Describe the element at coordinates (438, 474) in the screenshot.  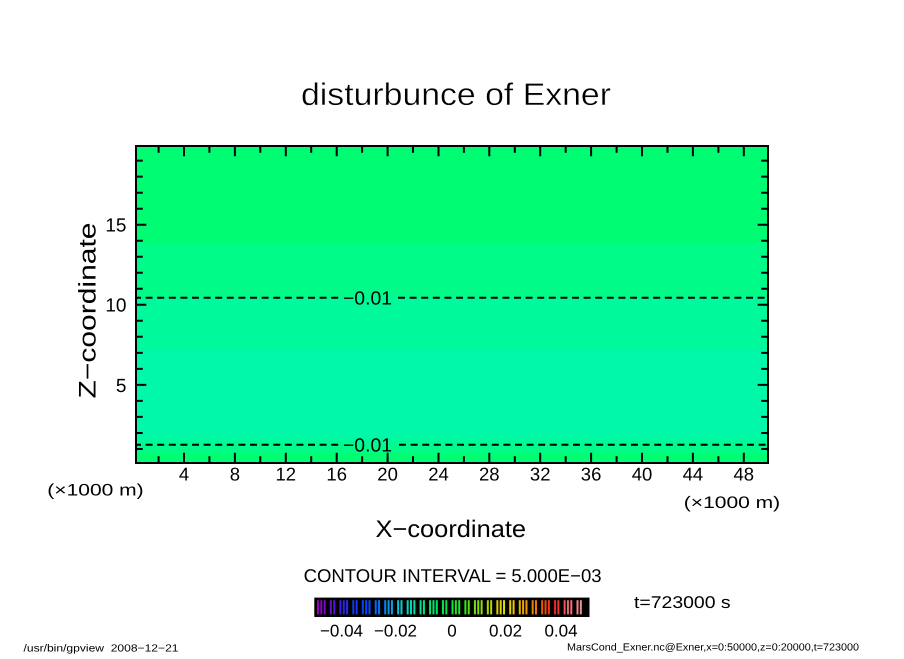
I see `svg-text: 24` at that location.